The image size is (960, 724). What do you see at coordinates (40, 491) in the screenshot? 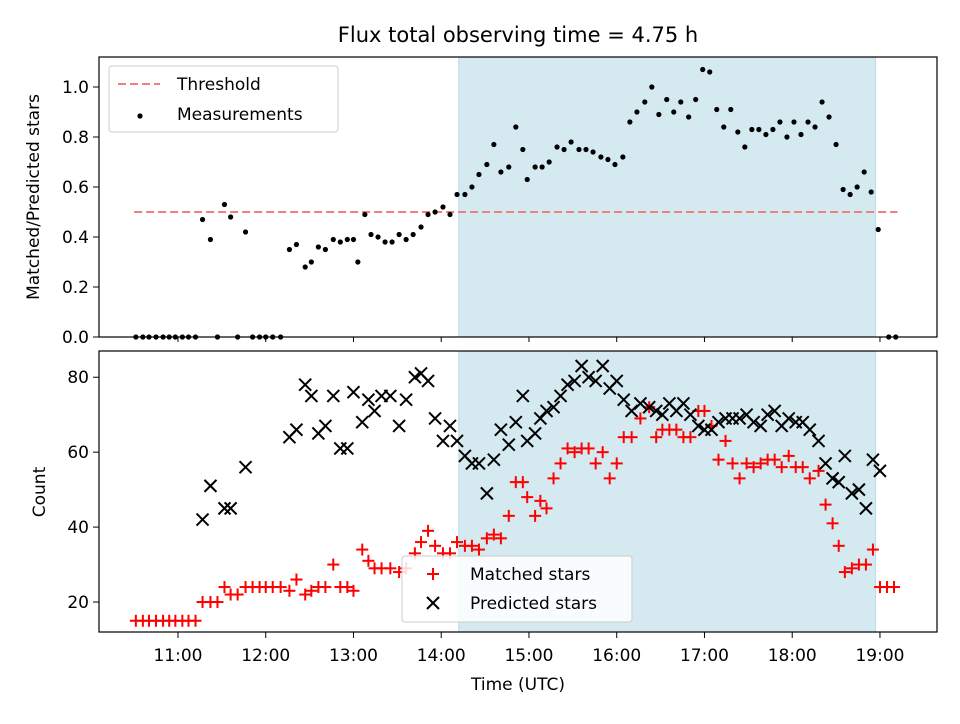
I see `count-y-axis-label: Count` at bounding box center [40, 491].